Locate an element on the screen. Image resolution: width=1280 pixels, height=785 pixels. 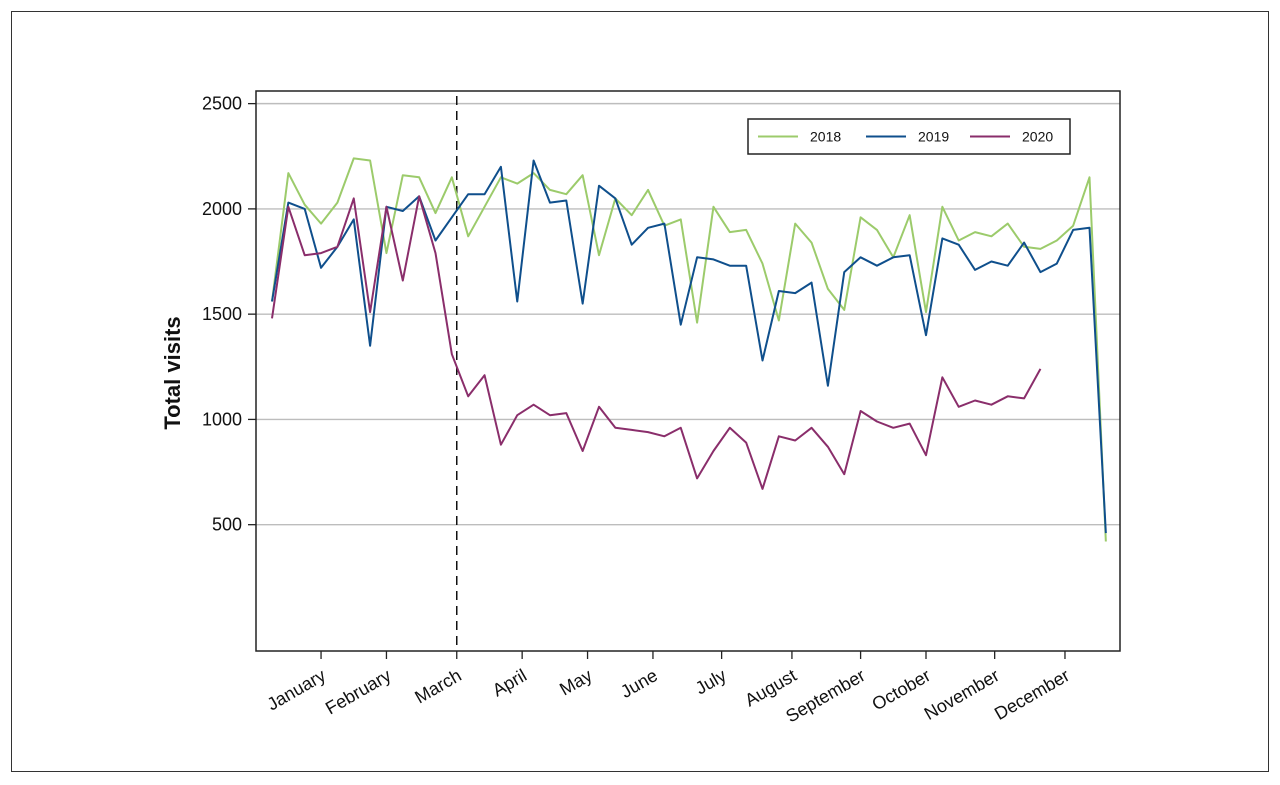
x-tick-label: November is located at coordinates (962, 694).